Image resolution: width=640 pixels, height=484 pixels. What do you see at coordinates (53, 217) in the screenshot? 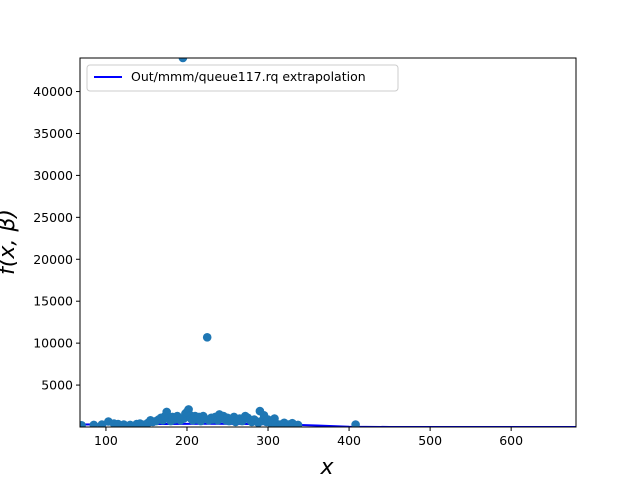
I see `y-tick-label: 25000` at bounding box center [53, 217].